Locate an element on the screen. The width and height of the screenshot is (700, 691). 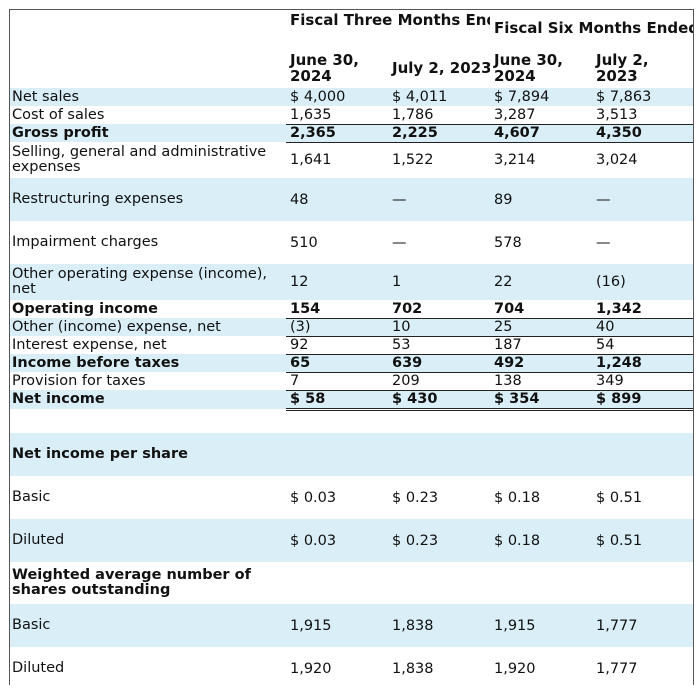
section-header-row: Net income per share is located at coordinates (351, 454).